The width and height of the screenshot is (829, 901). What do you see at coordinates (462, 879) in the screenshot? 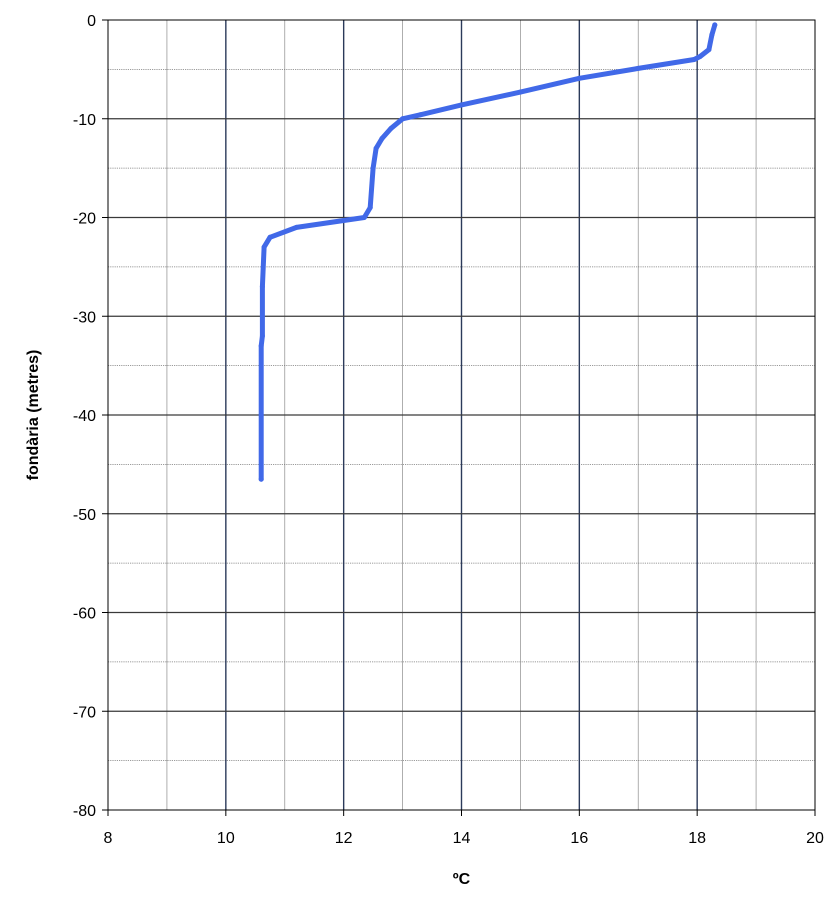
I see `x-axis-title: ºC` at bounding box center [462, 879].